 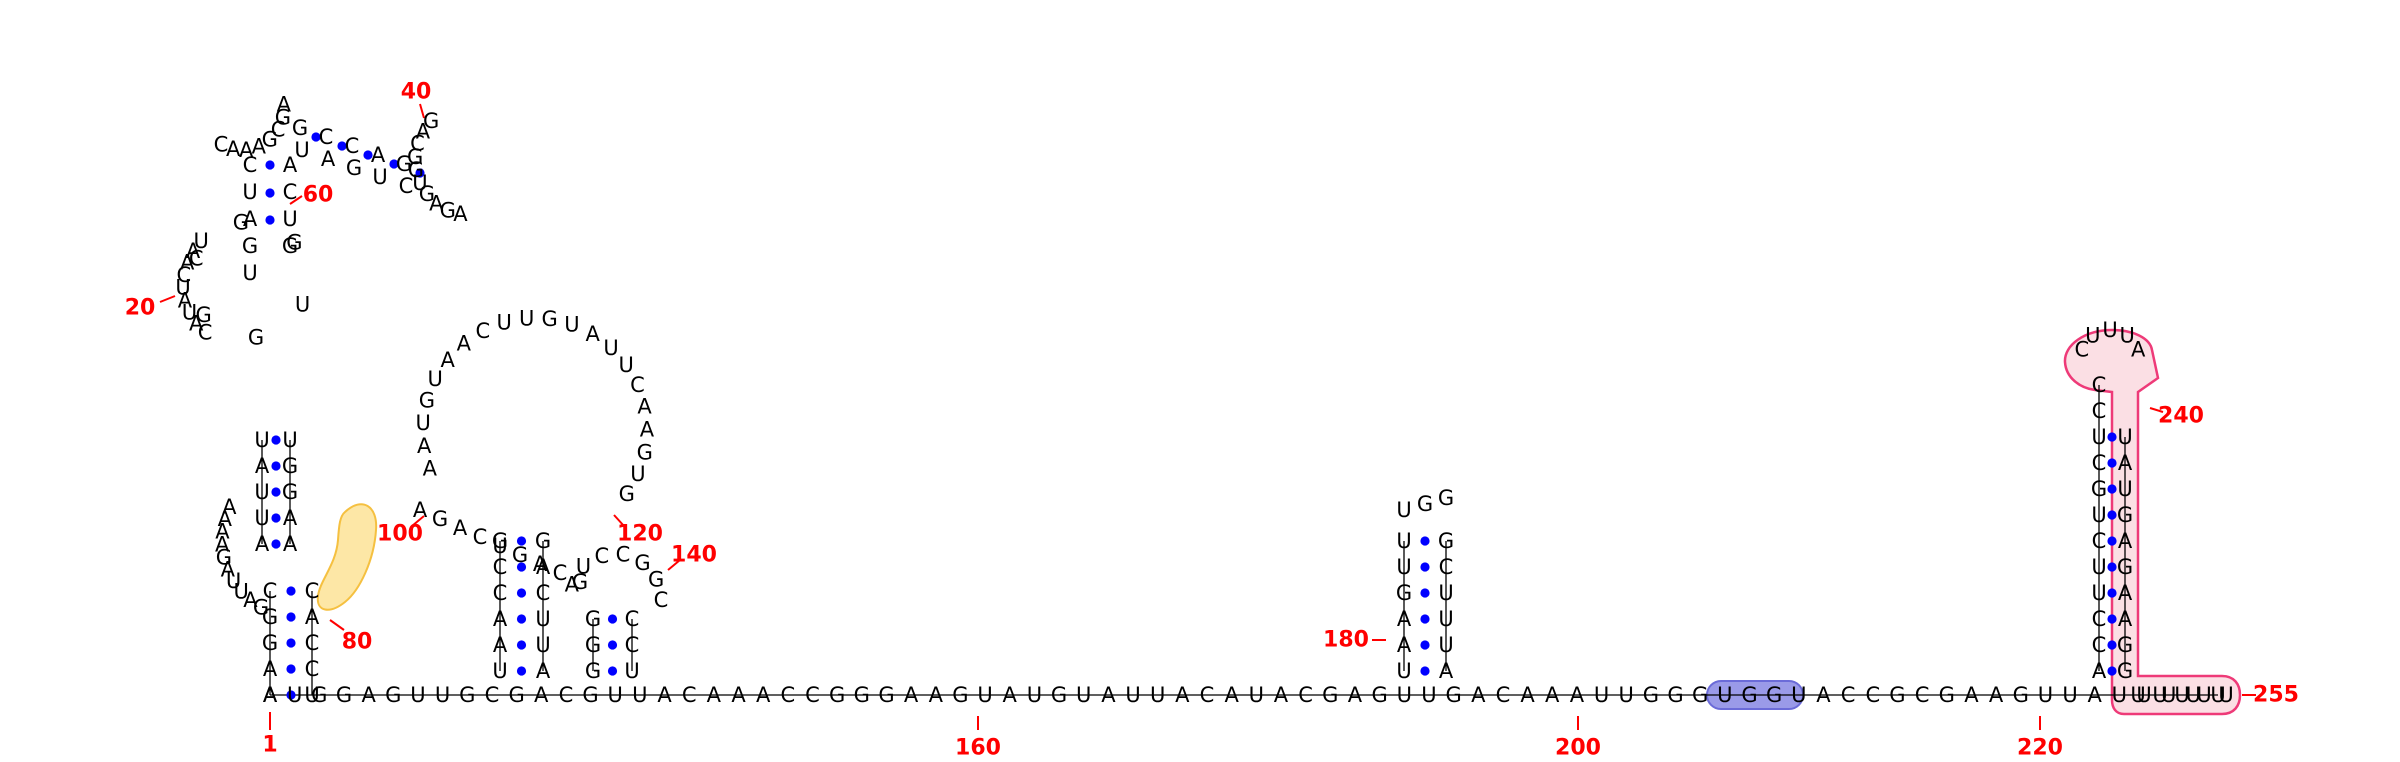 What do you see at coordinates (2125, 515) in the screenshot?
I see `stem-g-right-7: G` at bounding box center [2125, 515].